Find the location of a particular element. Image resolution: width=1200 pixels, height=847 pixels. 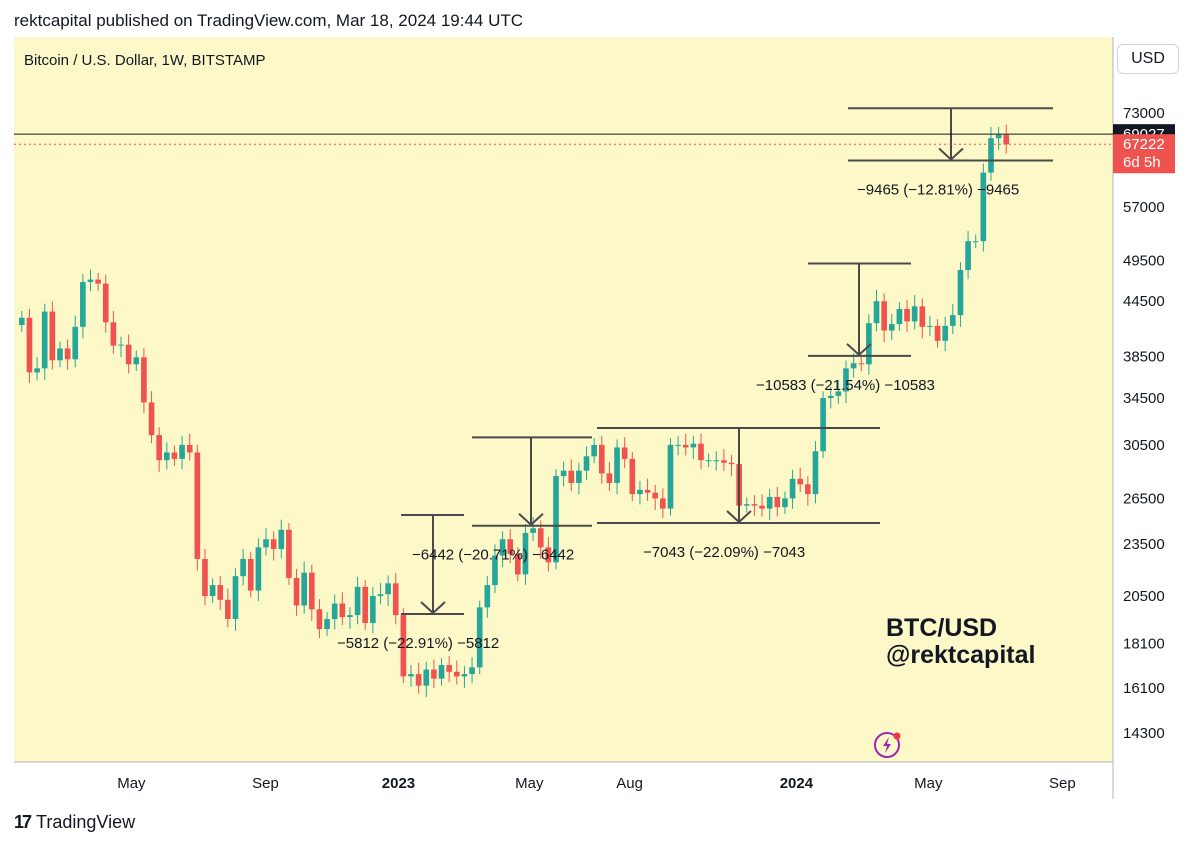

price-markers: 69027672226d 5h is located at coordinates (594, 149).